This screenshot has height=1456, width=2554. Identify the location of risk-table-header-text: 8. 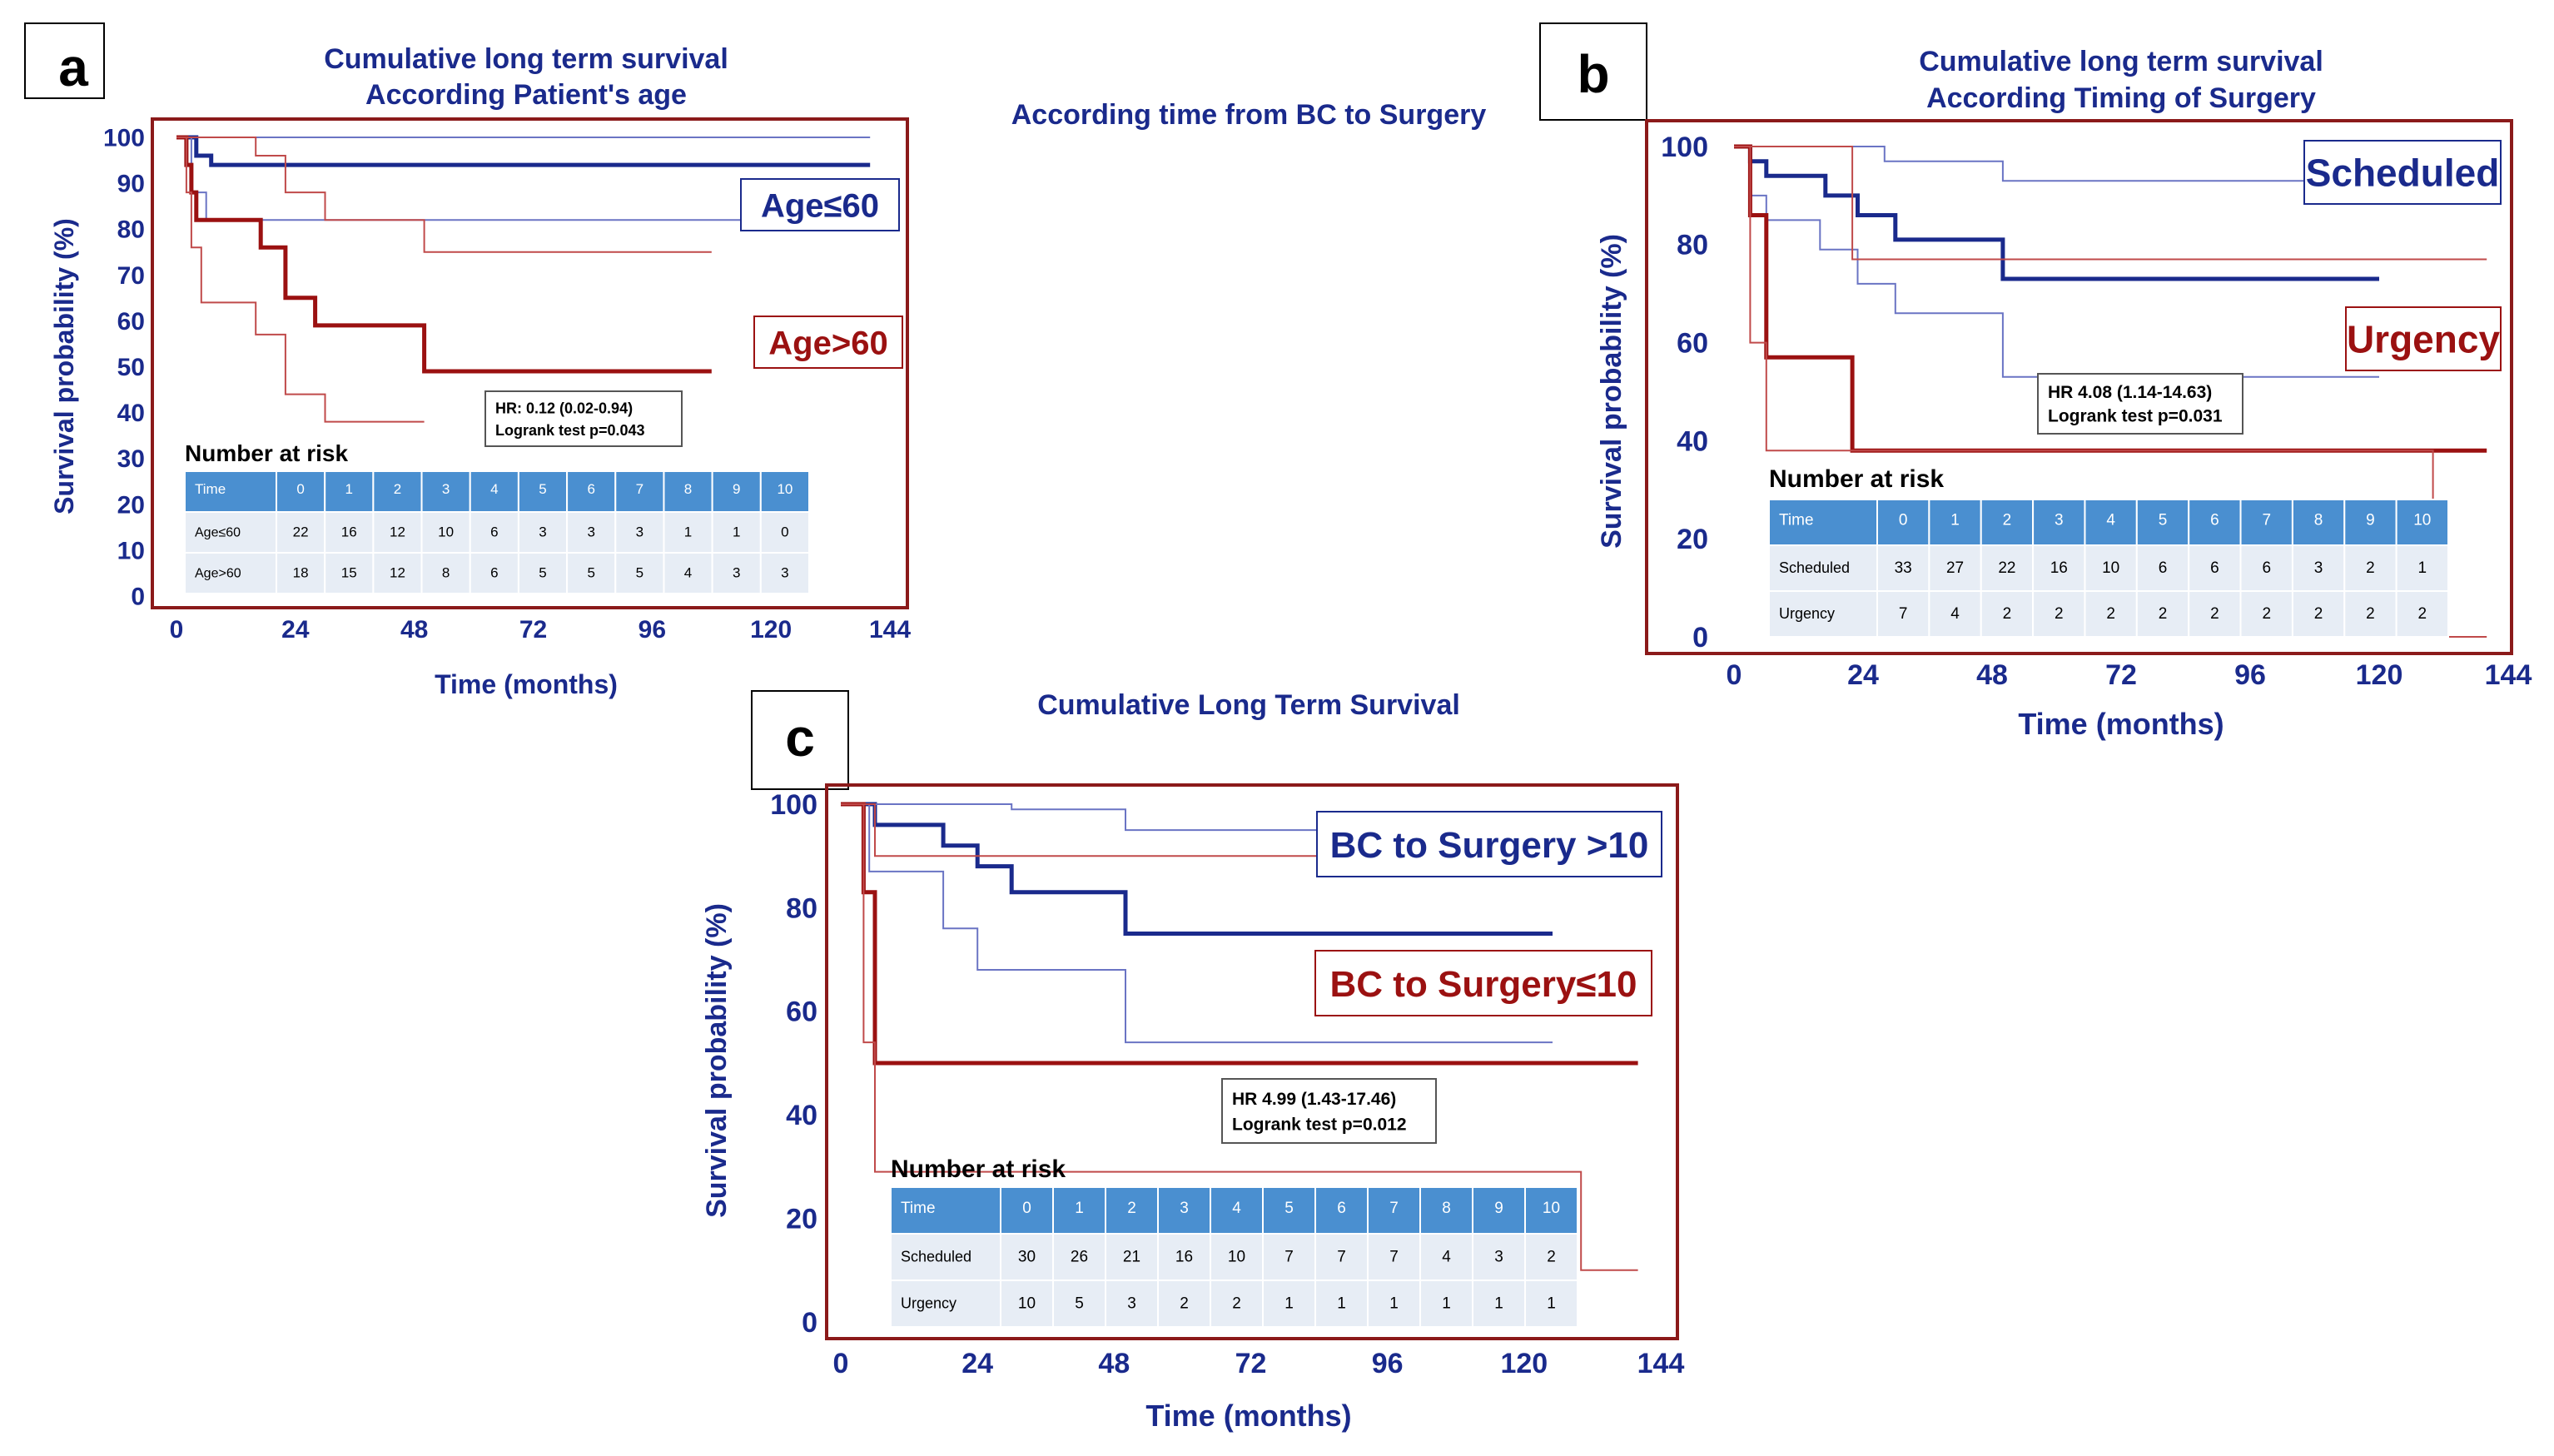
(1446, 1208).